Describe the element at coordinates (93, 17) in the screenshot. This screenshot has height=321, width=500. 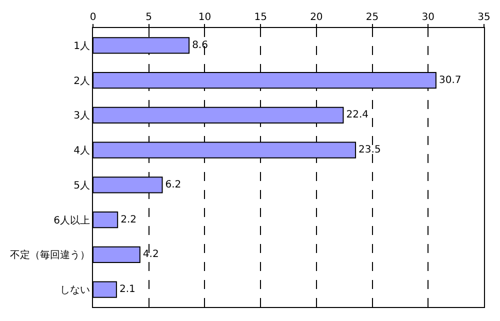
I see `x-tick-label: 0` at that location.